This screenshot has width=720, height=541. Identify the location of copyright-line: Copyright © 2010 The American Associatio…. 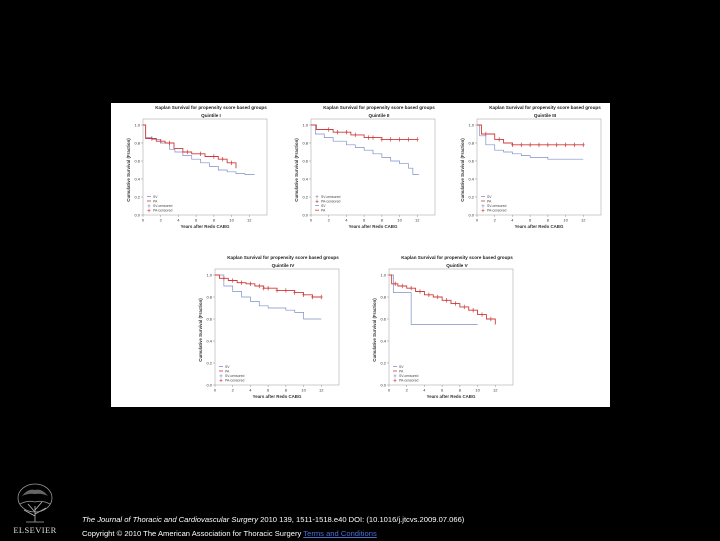
(273, 534).